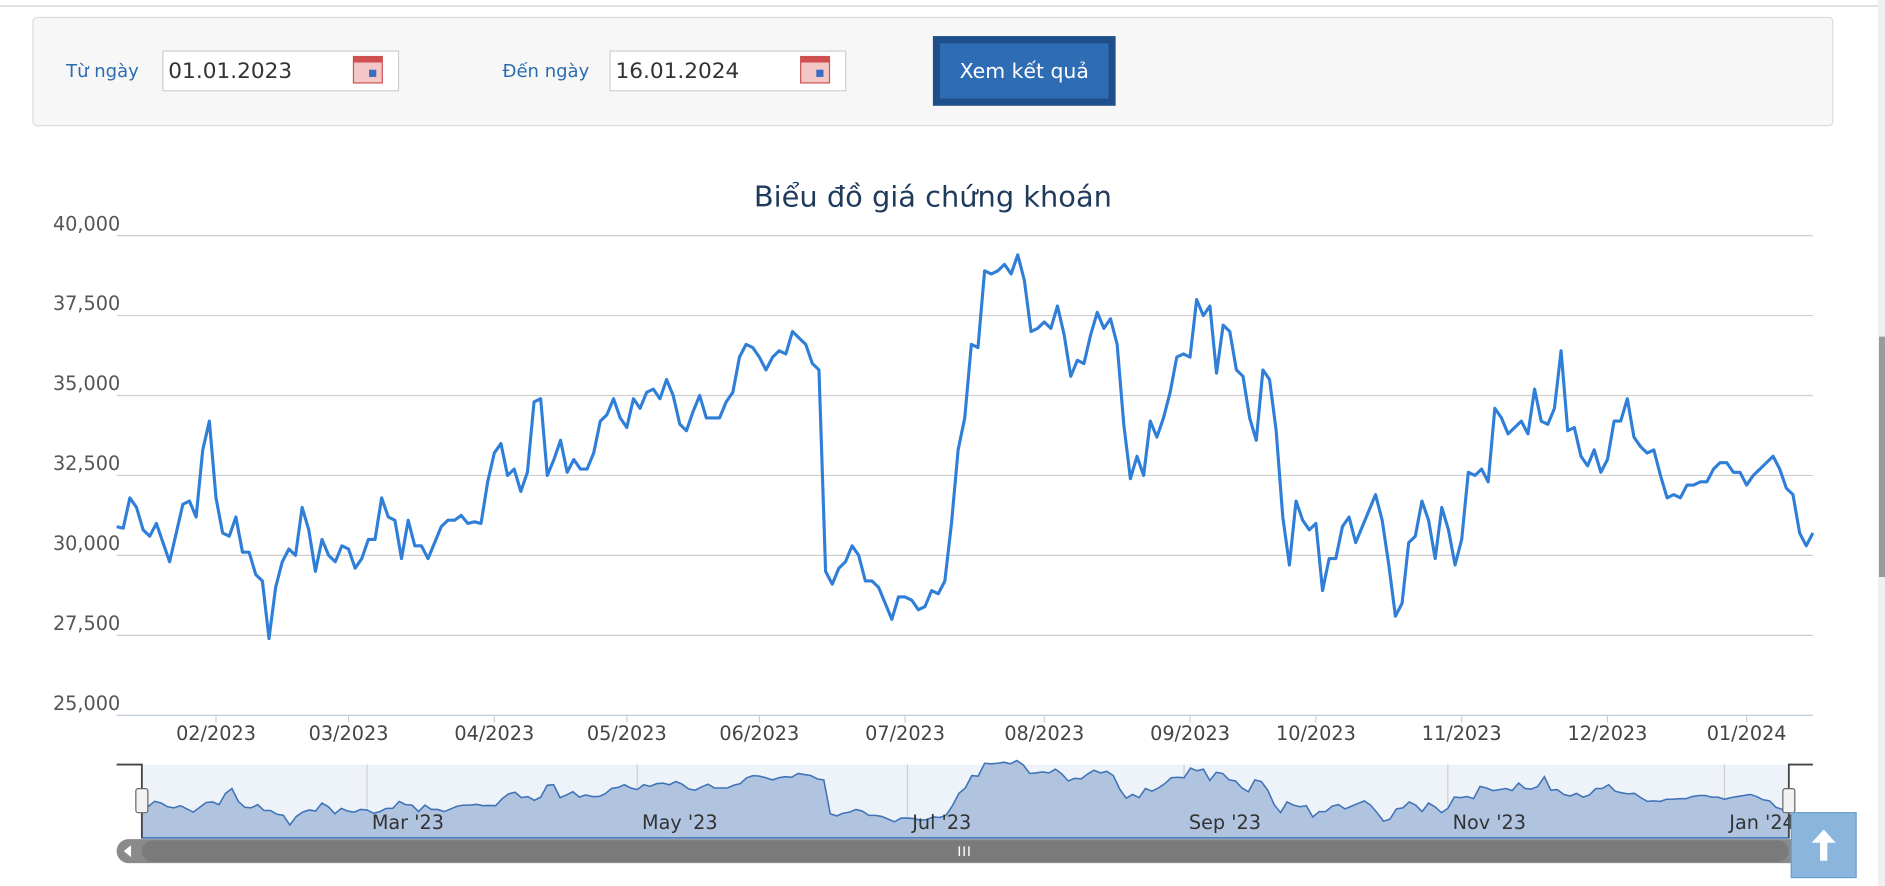 This screenshot has width=1885, height=886. What do you see at coordinates (1761, 822) in the screenshot?
I see `navigator-label: Jan '24` at bounding box center [1761, 822].